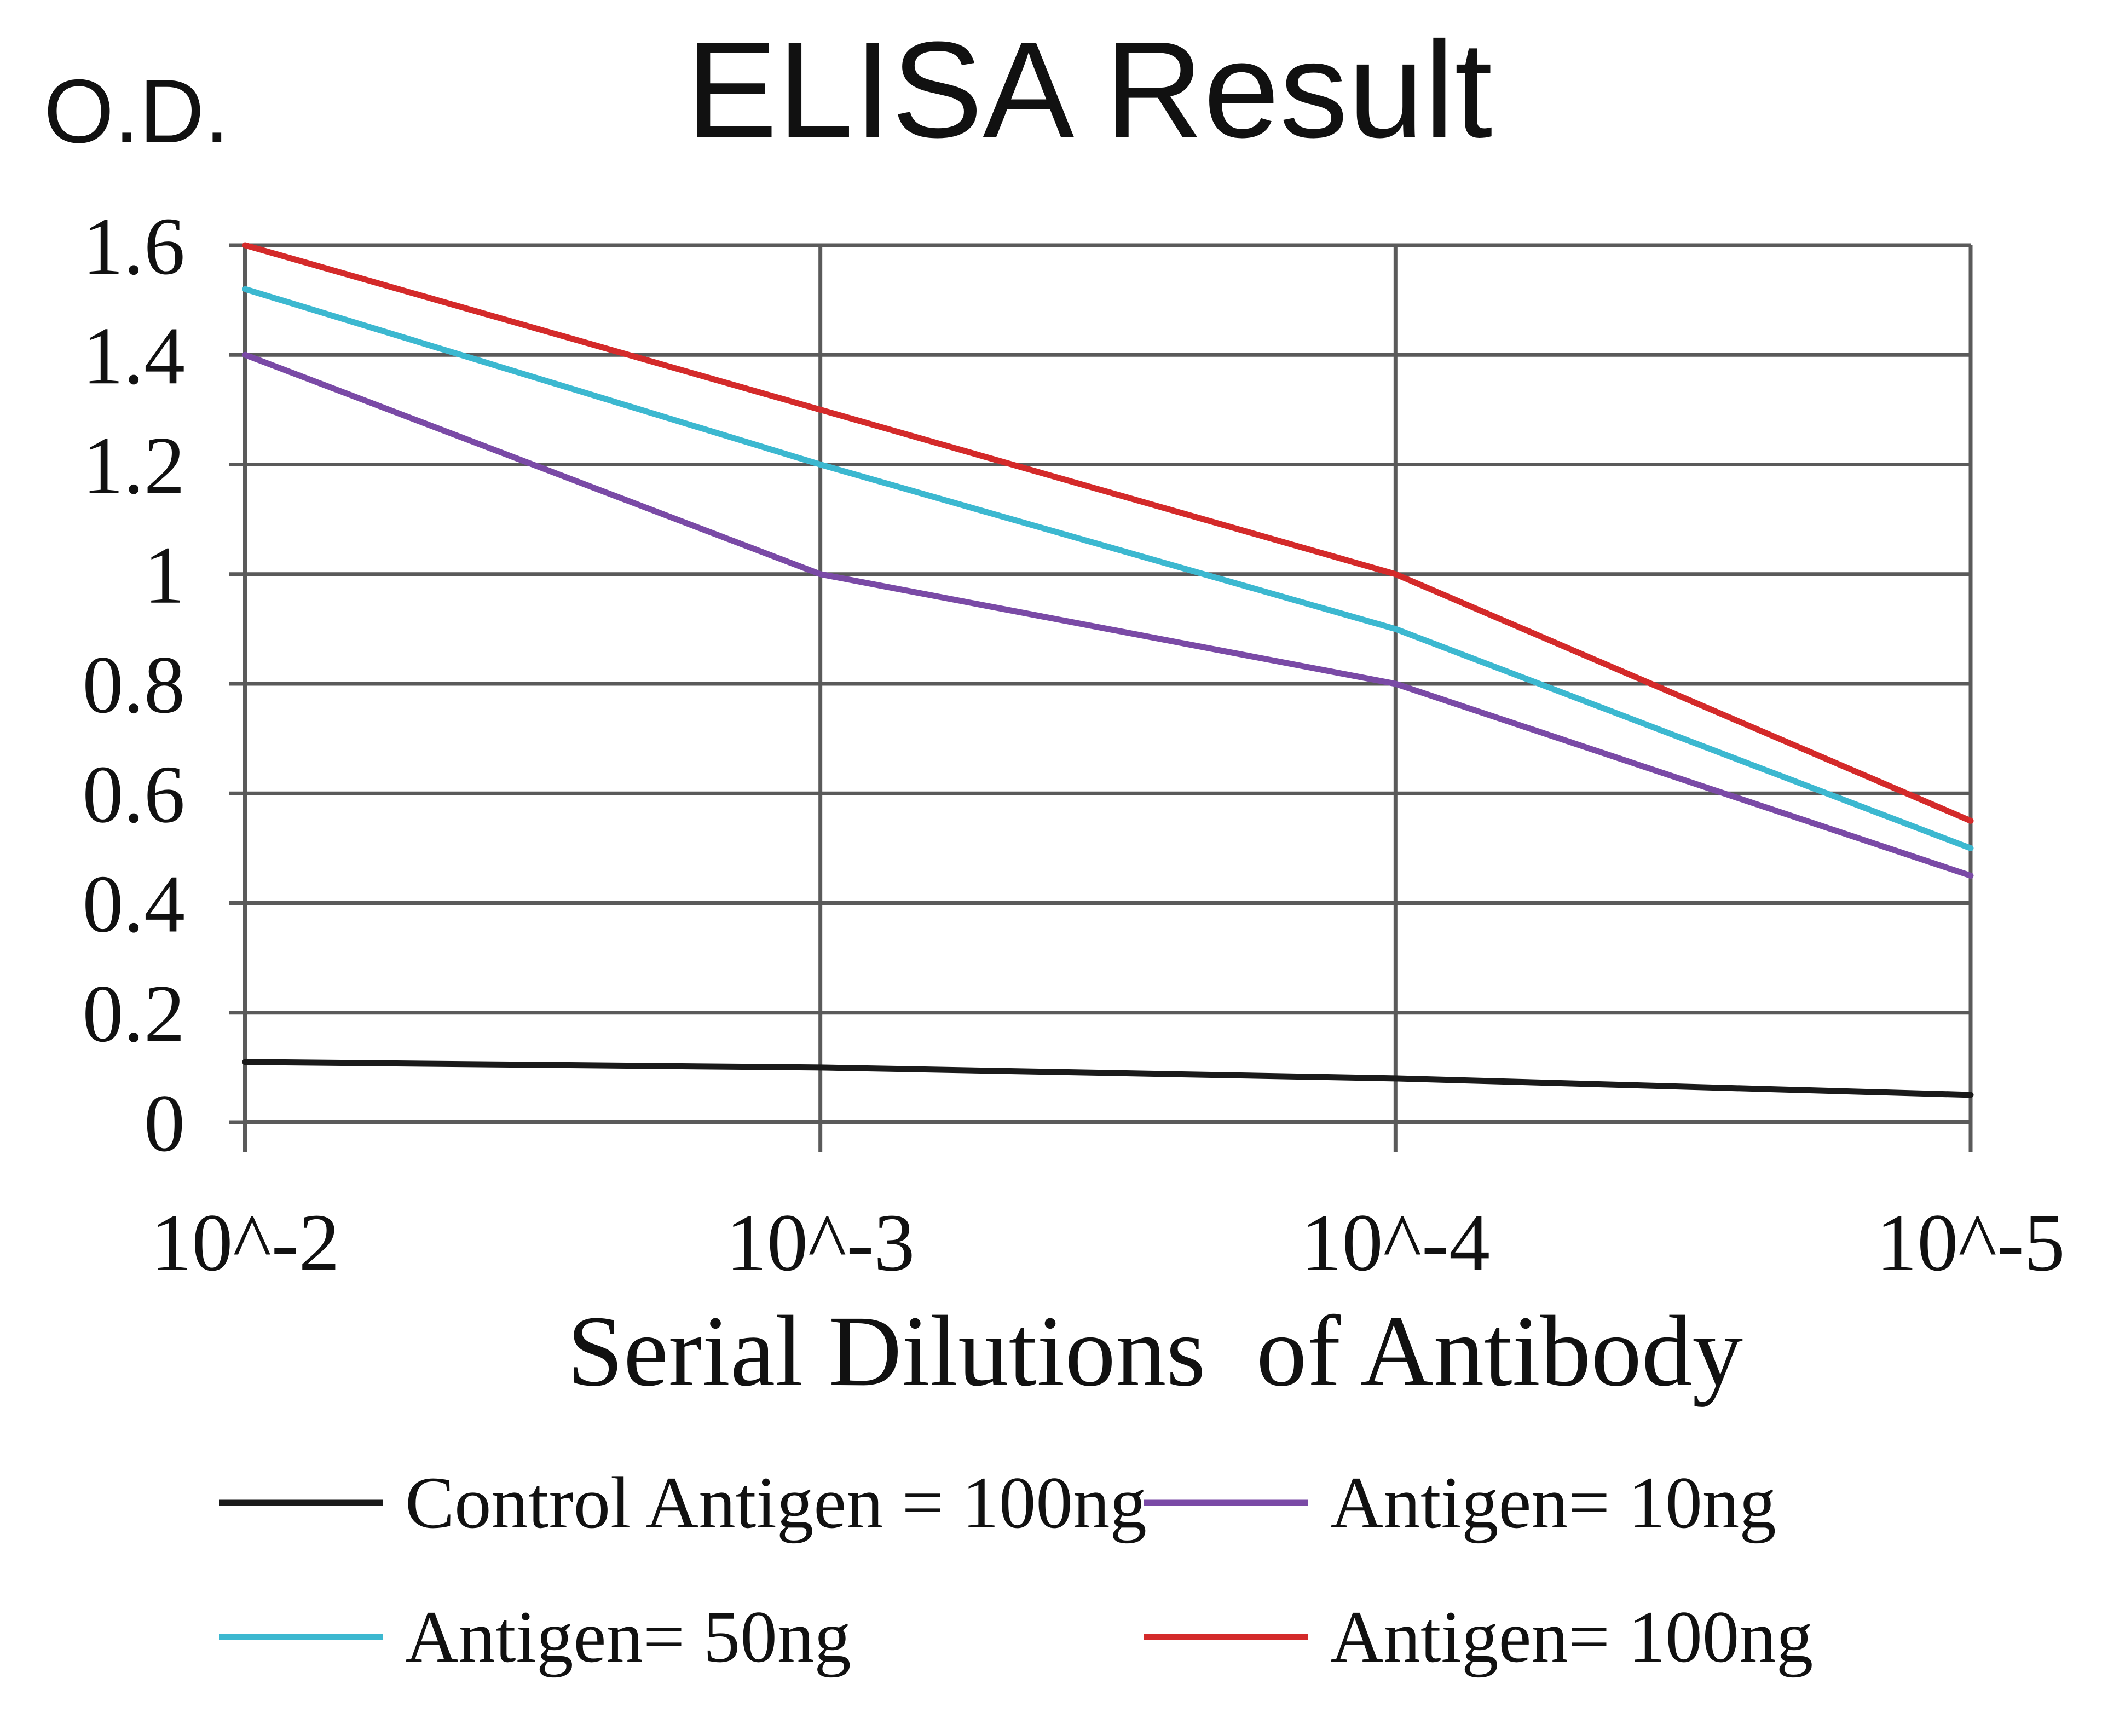 The width and height of the screenshot is (2102, 1736). Describe the element at coordinates (134, 1014) in the screenshot. I see `y-tick-label: 0.2` at that location.